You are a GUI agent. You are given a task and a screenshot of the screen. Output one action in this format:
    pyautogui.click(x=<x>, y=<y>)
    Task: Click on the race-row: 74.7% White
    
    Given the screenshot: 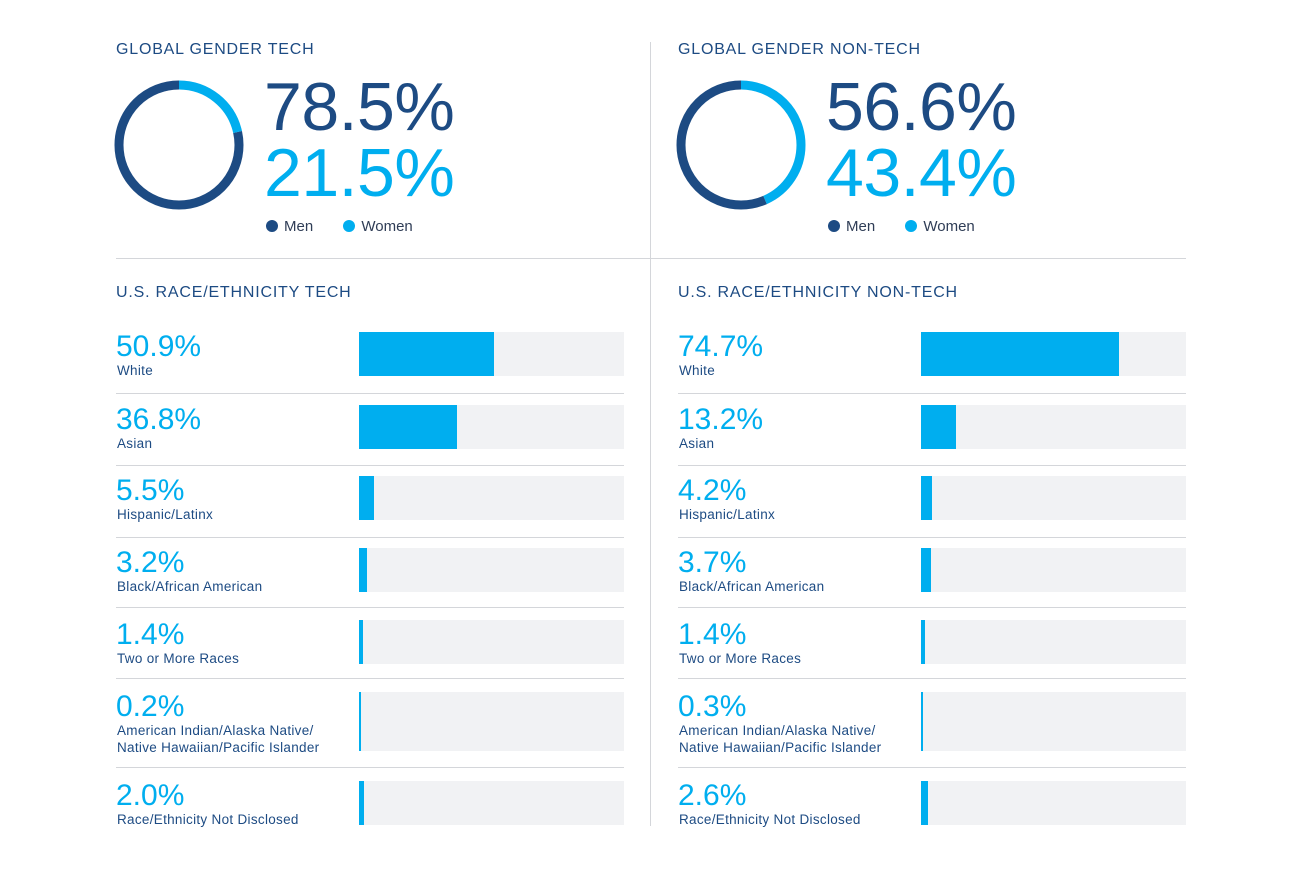 What is the action you would take?
    pyautogui.click(x=932, y=354)
    